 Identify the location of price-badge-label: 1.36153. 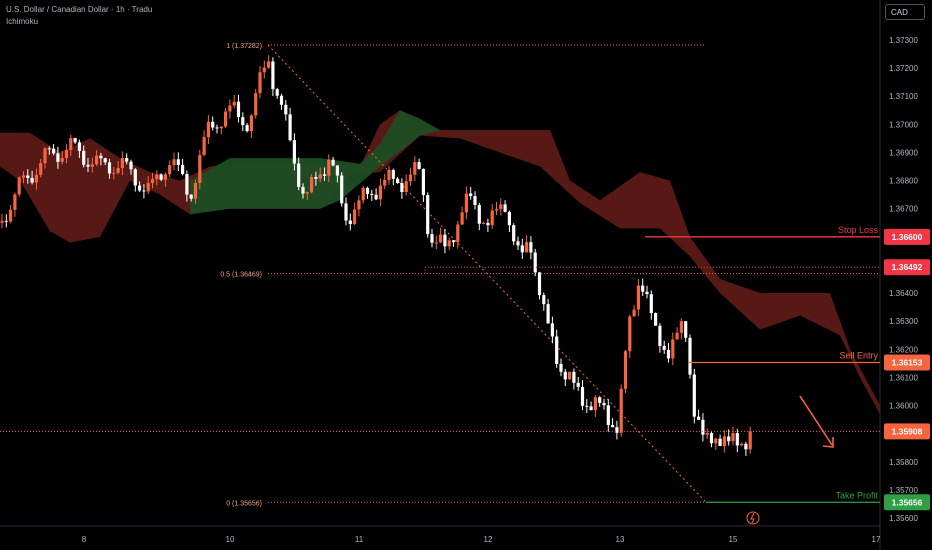
(907, 363).